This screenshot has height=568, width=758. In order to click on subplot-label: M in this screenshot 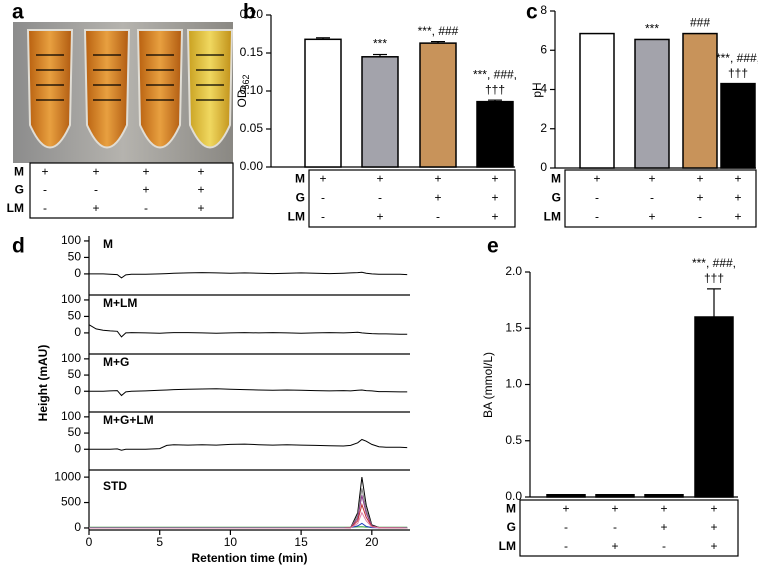, I will do `click(108, 244)`.